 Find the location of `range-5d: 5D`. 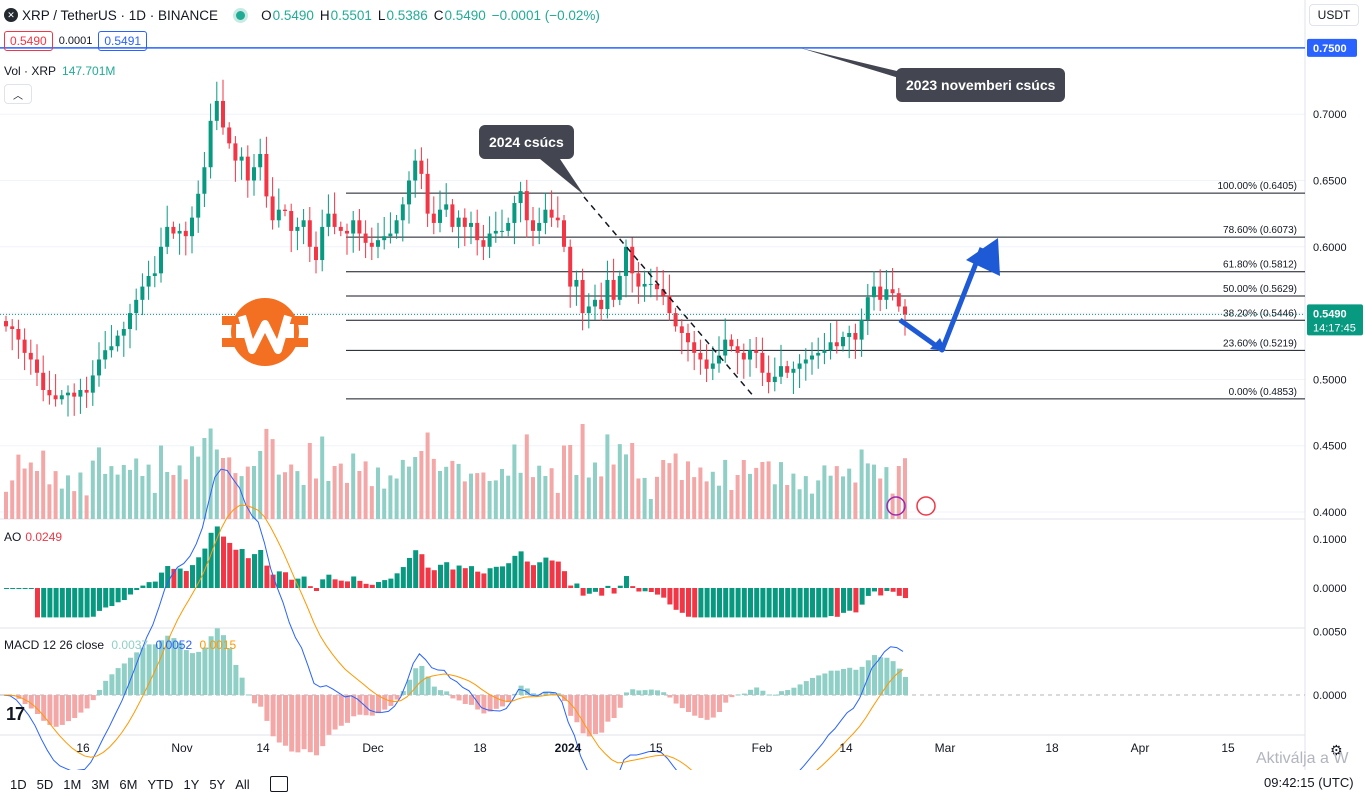

range-5d: 5D is located at coordinates (45, 784).